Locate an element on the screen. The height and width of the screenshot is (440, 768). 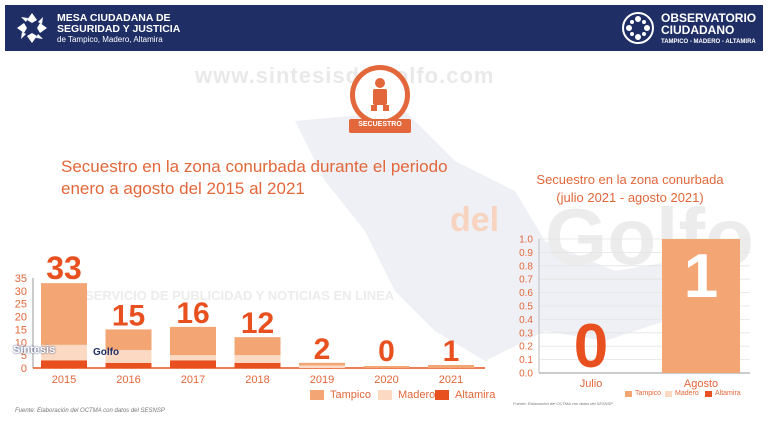
chart2-ytick-label: 1.0 is located at coordinates (526, 240).